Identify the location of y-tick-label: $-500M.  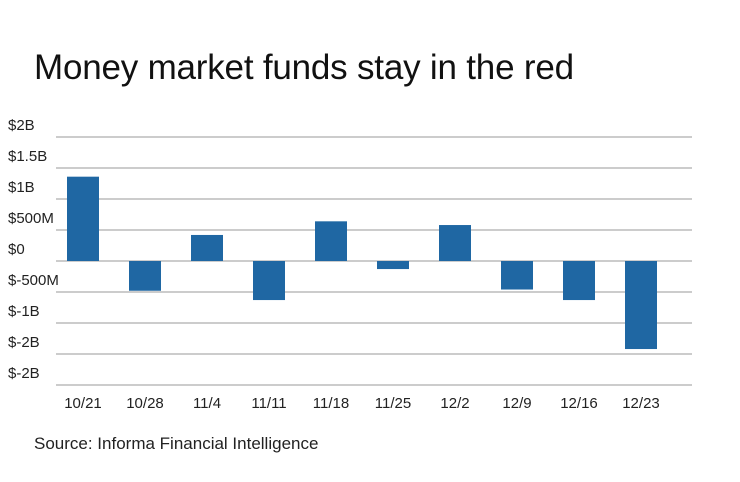
(33, 280).